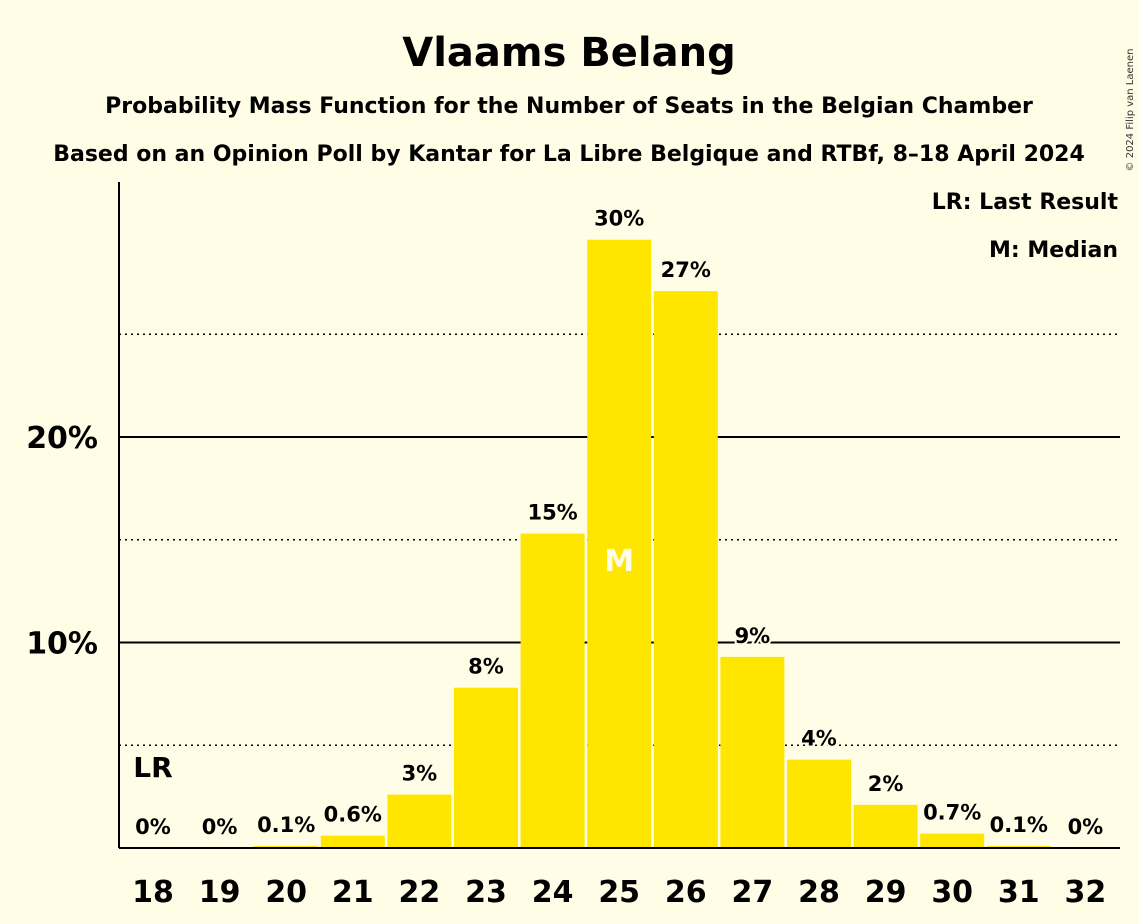  I want to click on y-tick-label: 10%, so click(62, 644).